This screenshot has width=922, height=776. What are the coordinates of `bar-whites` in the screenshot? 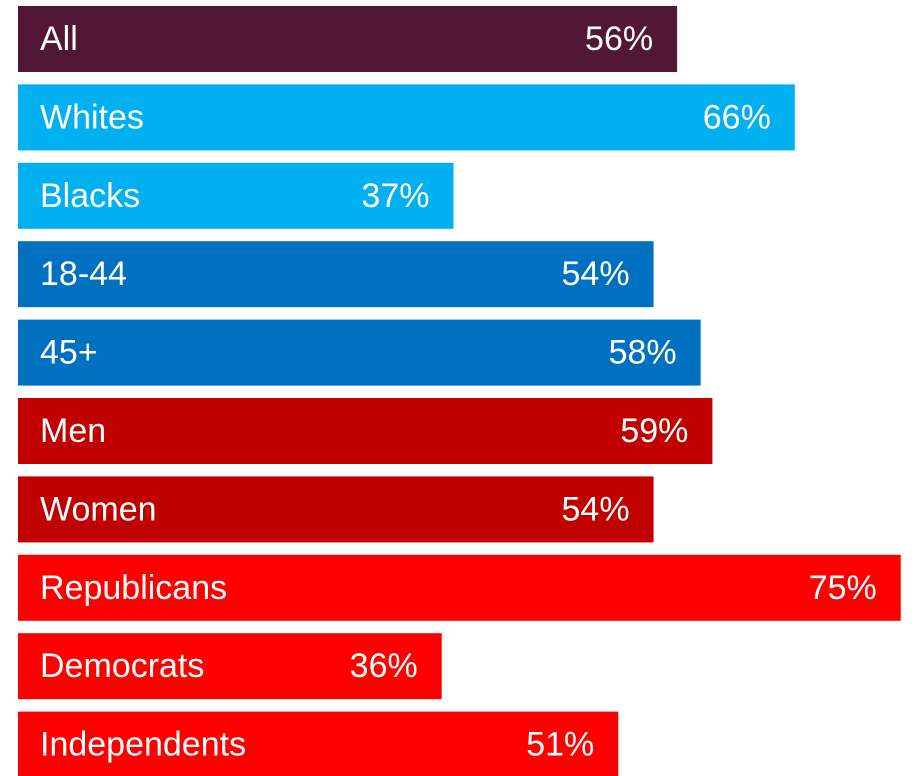 It's located at (406, 117).